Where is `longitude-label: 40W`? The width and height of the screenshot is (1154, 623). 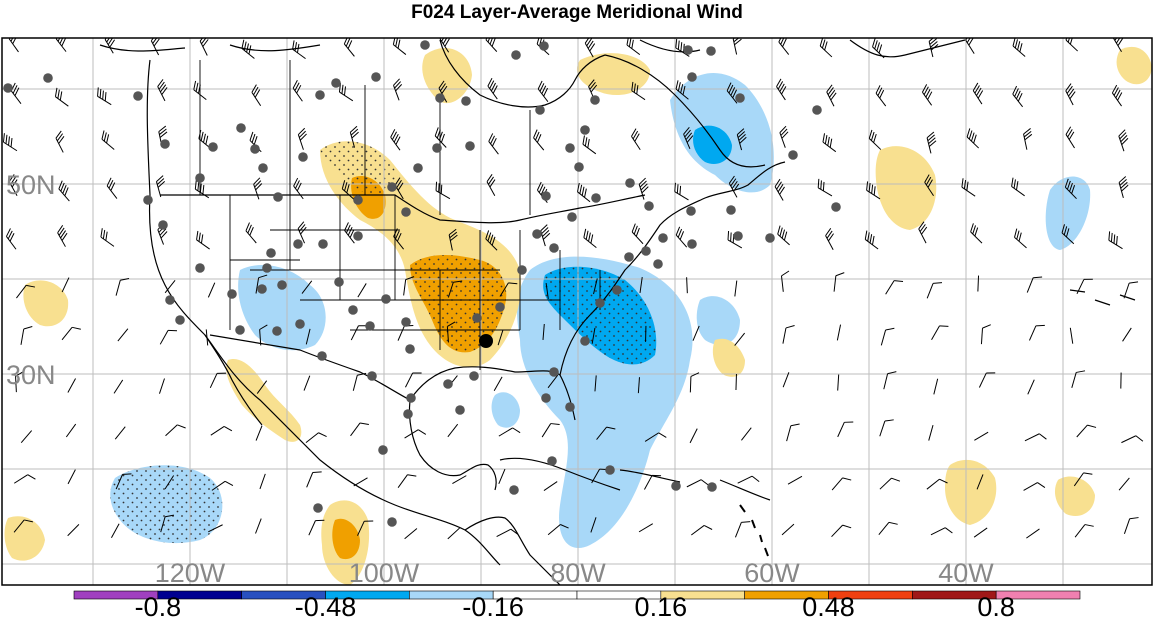 longitude-label: 40W is located at coordinates (966, 573).